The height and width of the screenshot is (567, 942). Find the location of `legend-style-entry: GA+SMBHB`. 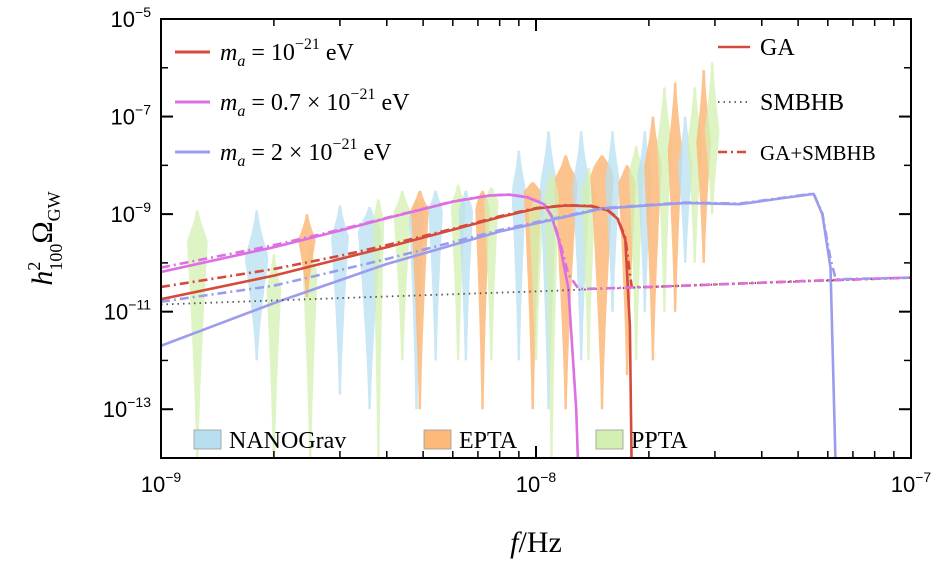

legend-style-entry: GA+SMBHB is located at coordinates (797, 153).